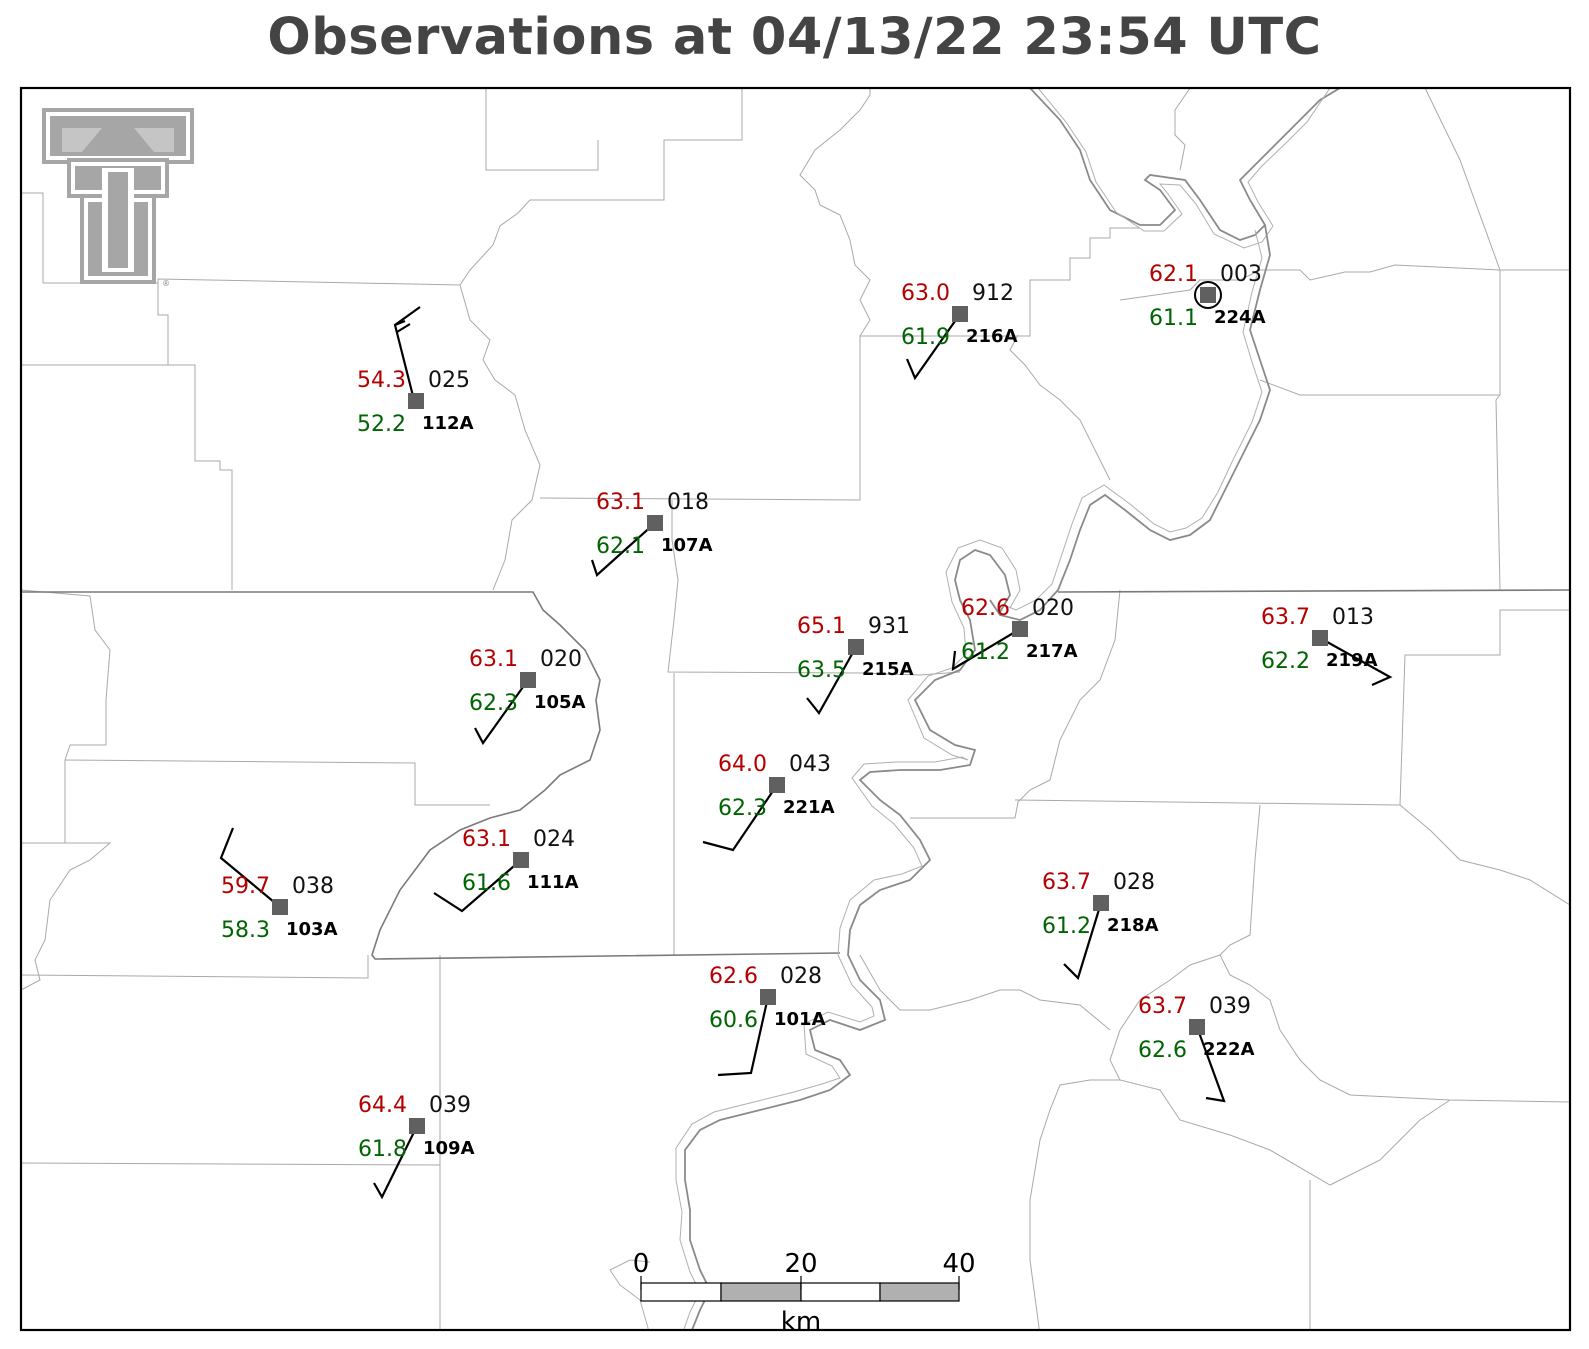  What do you see at coordinates (809, 807) in the screenshot?
I see `station-id: 221A` at bounding box center [809, 807].